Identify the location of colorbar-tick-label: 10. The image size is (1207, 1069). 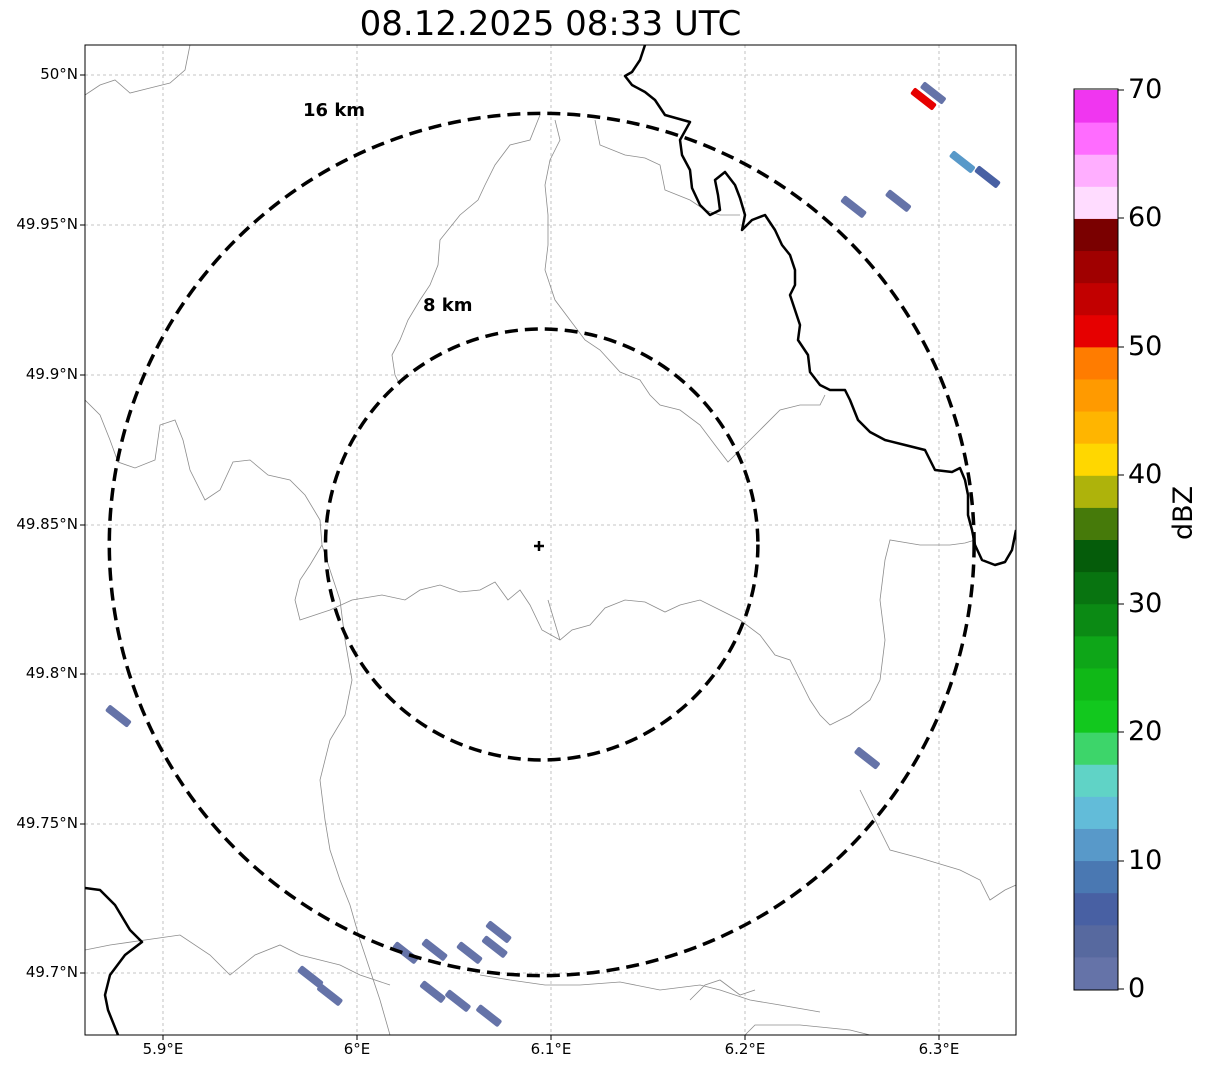
(1145, 860).